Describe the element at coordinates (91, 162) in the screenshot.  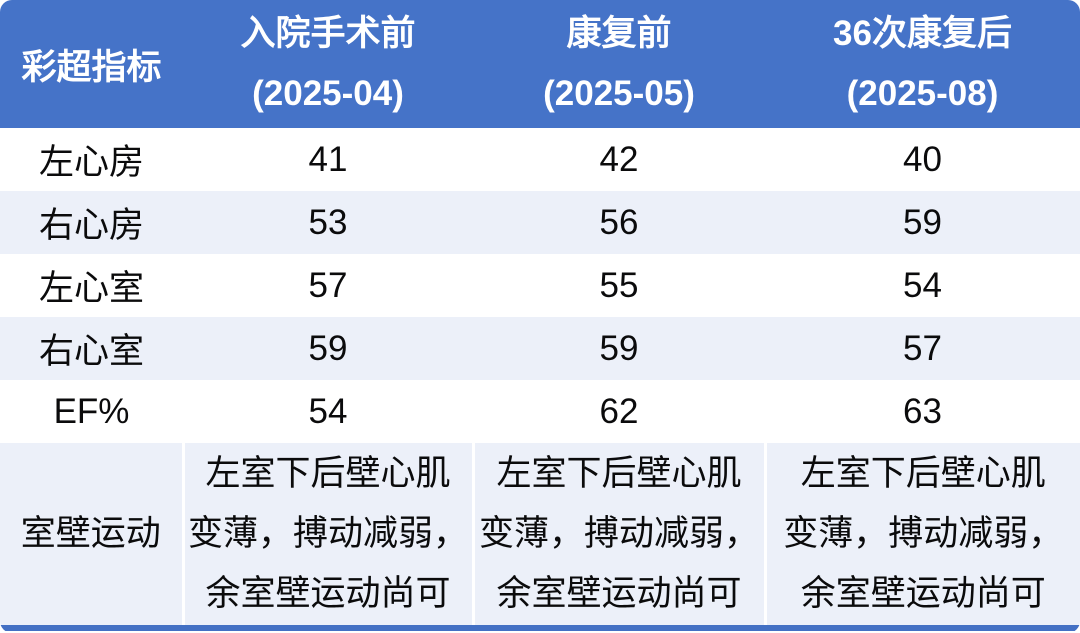
I see `row-label: 左心房` at that location.